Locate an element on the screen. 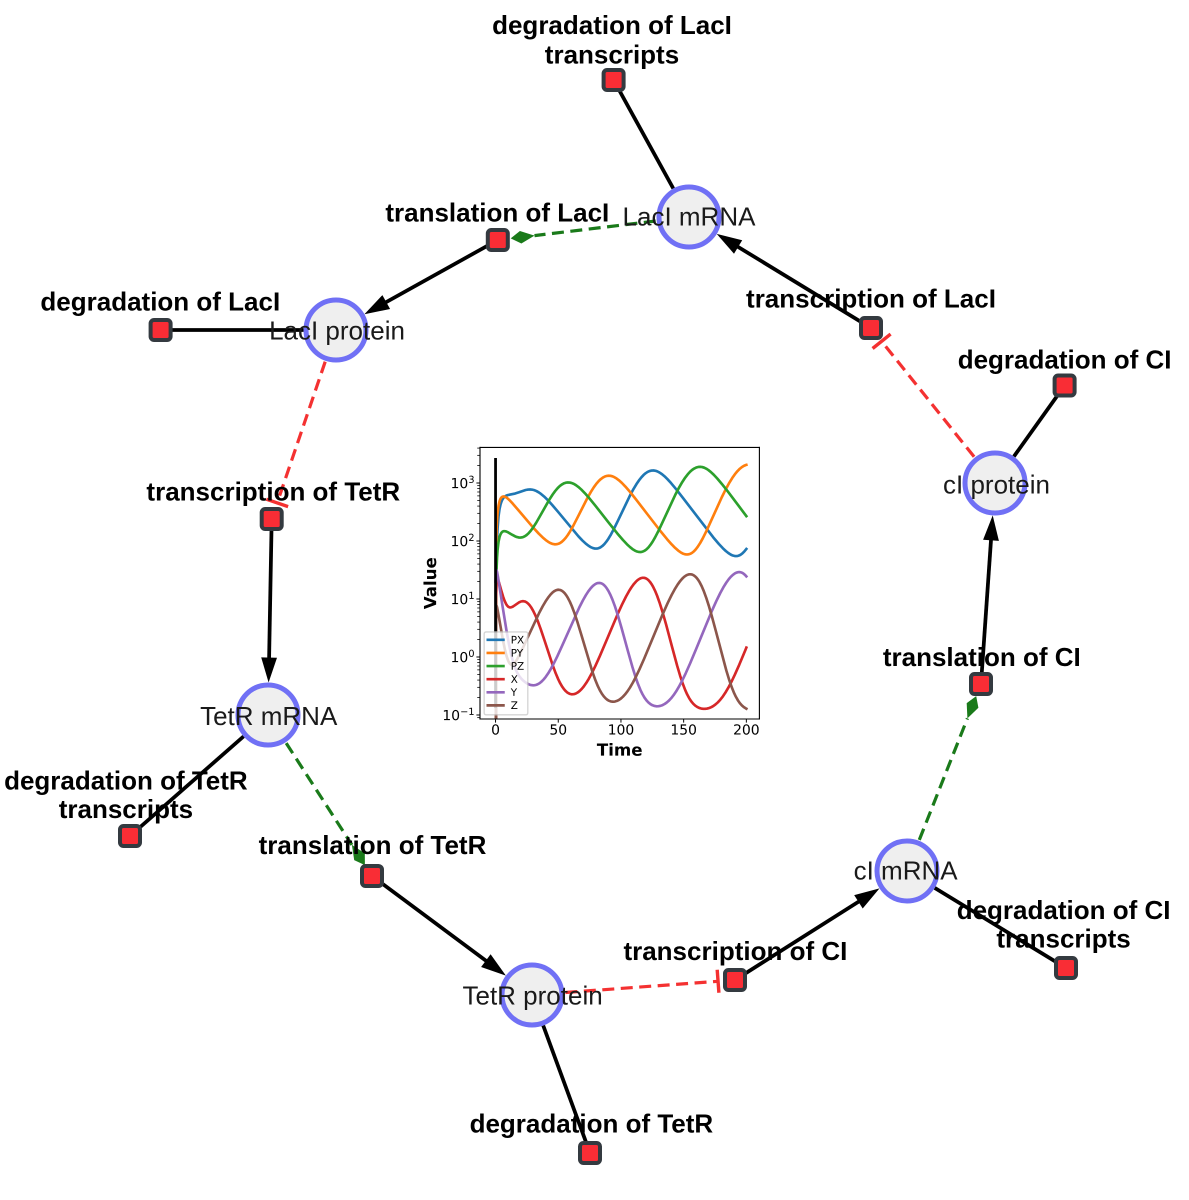 The height and width of the screenshot is (1200, 1189). svg-text: TetR protein is located at coordinates (533, 996).